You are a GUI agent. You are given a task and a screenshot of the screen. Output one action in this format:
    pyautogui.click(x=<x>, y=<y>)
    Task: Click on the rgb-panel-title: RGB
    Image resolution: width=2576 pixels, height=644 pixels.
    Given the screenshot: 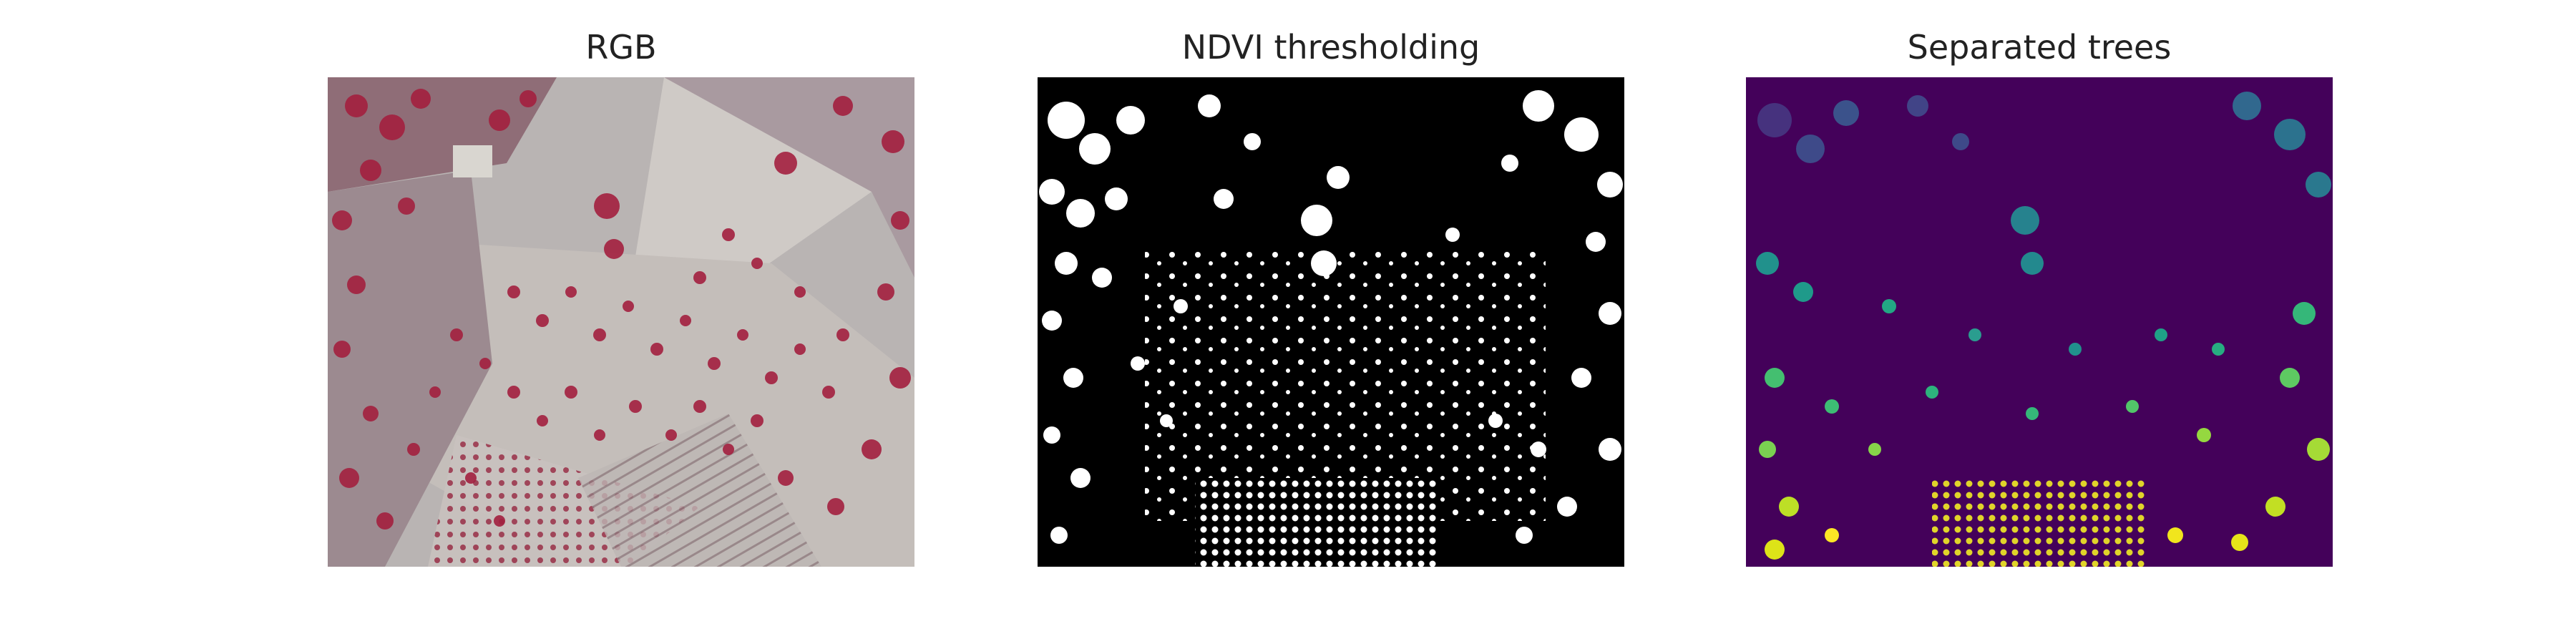 What is the action you would take?
    pyautogui.click(x=621, y=48)
    